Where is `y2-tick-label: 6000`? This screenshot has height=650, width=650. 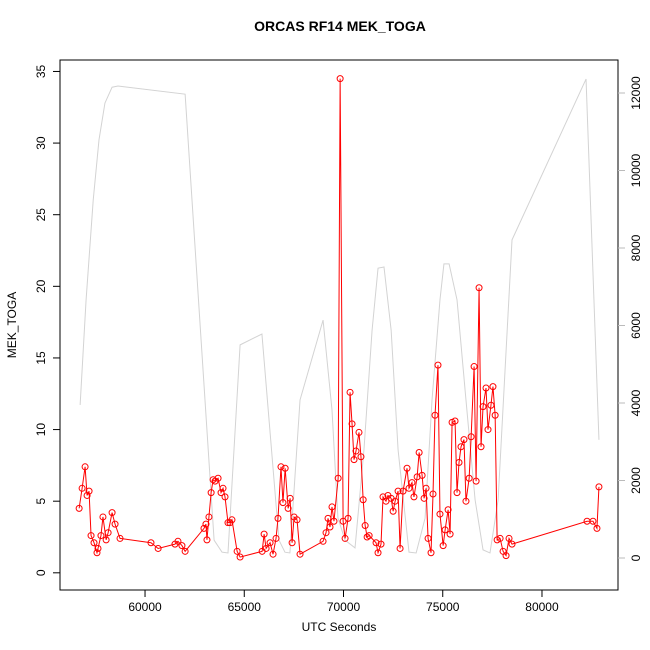 y2-tick-label: 6000 is located at coordinates (636, 325).